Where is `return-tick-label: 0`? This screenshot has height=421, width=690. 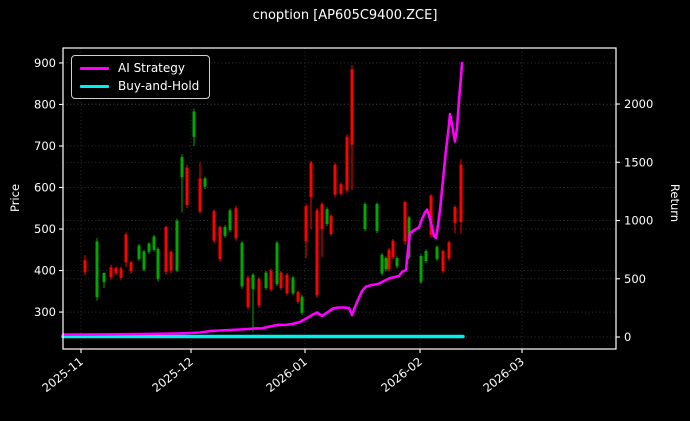
return-tick-label: 0 is located at coordinates (627, 337).